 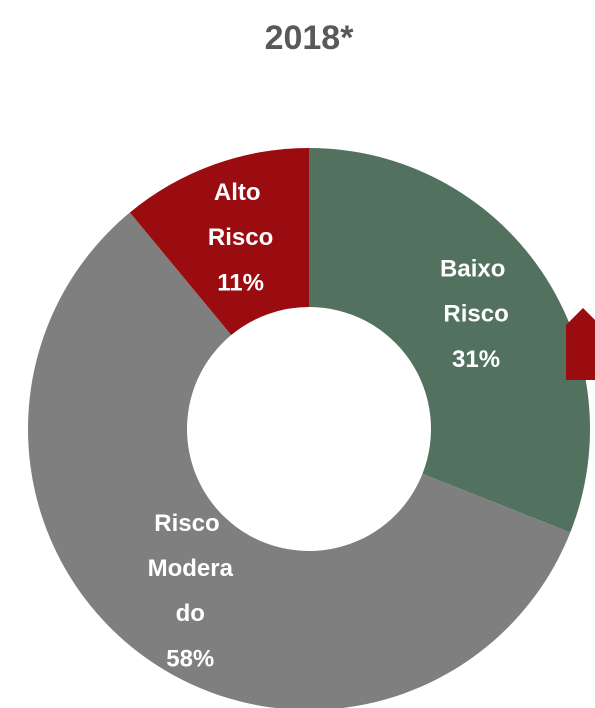 I want to click on slice-label: Alto Risco, so click(x=240, y=215).